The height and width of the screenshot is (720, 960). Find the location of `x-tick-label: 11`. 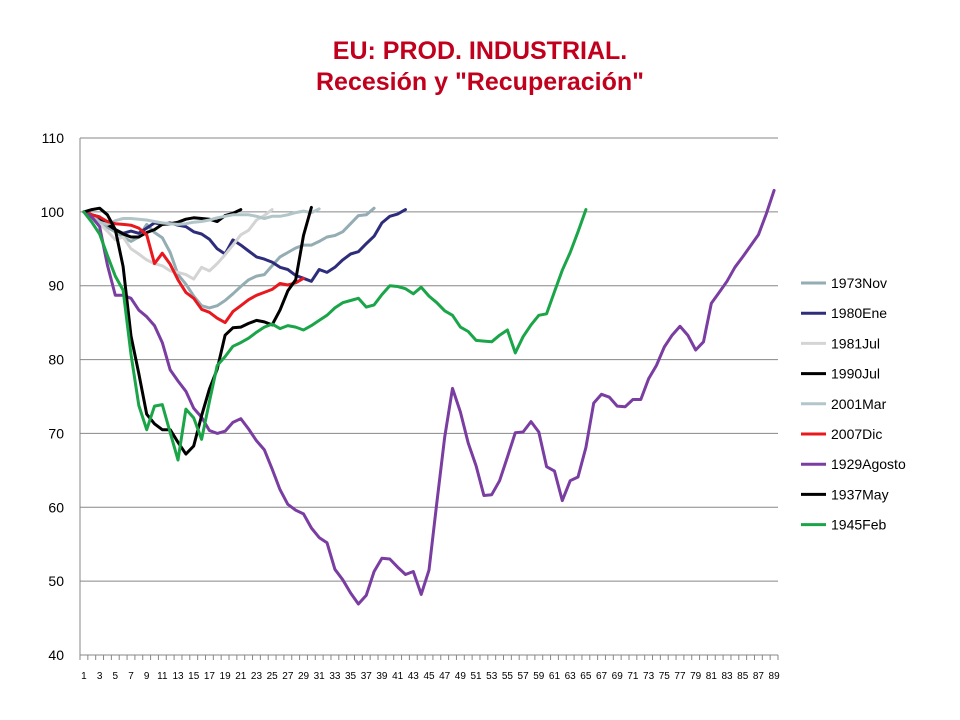

x-tick-label: 11 is located at coordinates (162, 676).